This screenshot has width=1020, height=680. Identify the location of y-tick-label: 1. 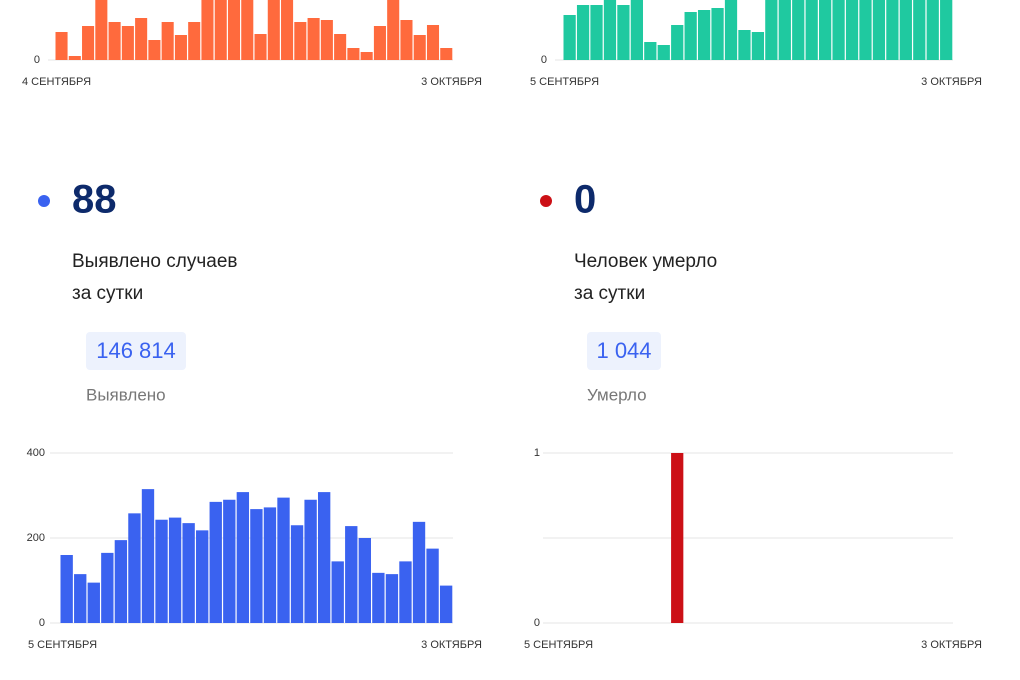
(537, 453).